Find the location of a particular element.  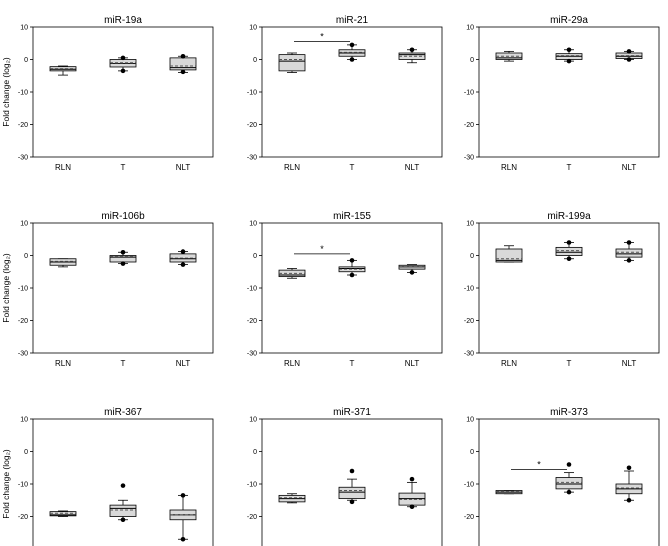

chart-panel-mir-155: miR-155 10 0 -10 -20 -30 RLN T NLT * is located at coordinates (345, 289).